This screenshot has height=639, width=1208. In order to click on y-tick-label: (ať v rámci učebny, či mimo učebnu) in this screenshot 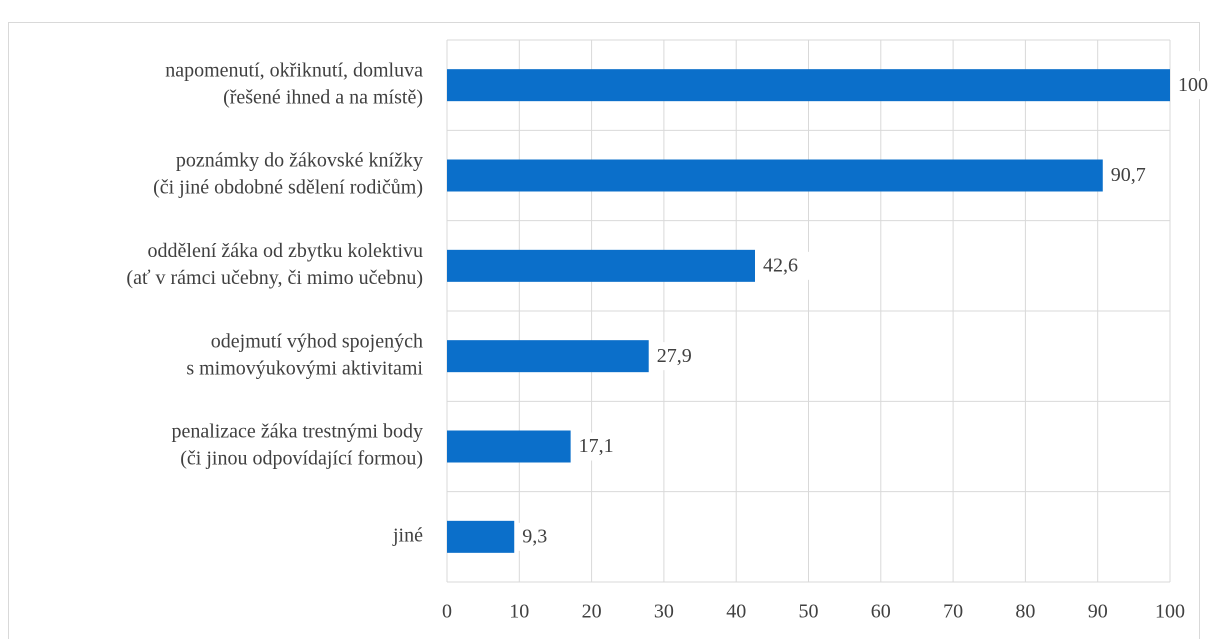, I will do `click(274, 278)`.